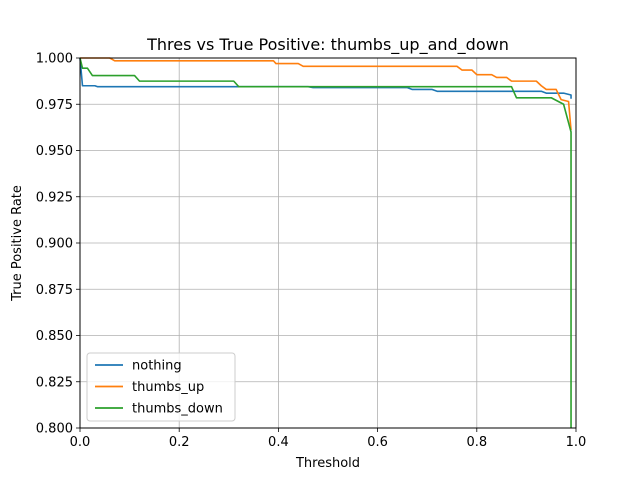 Image resolution: width=640 pixels, height=480 pixels. I want to click on y-tick-label: 0.975, so click(54, 105).